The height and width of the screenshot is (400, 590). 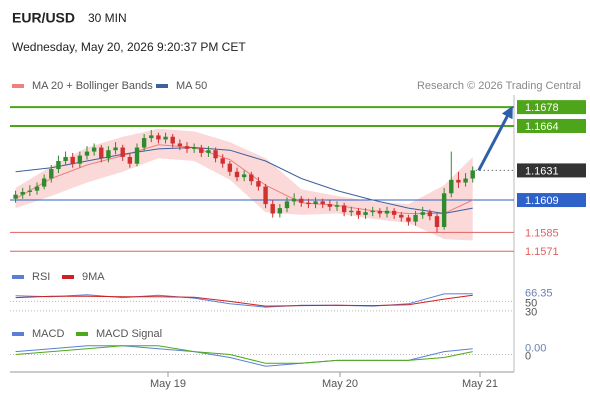 I want to click on credit: Research © 2026 Trading Central, so click(x=499, y=86).